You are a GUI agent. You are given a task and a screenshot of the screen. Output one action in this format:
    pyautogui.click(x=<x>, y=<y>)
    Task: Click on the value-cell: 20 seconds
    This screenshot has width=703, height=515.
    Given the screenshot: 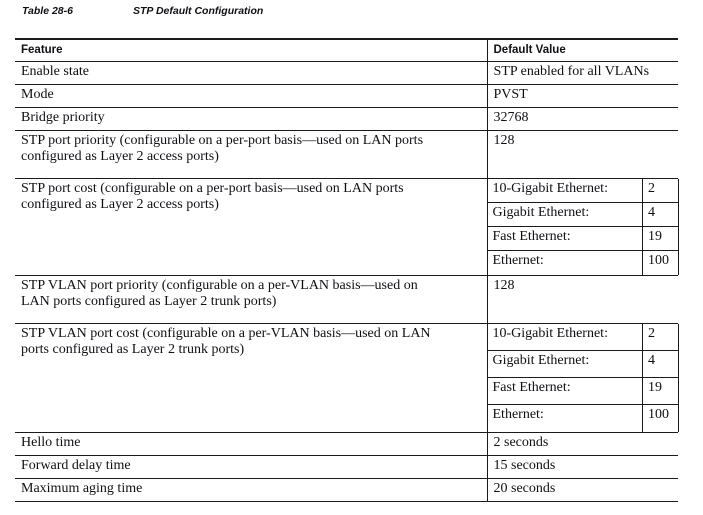 What is the action you would take?
    pyautogui.click(x=582, y=490)
    